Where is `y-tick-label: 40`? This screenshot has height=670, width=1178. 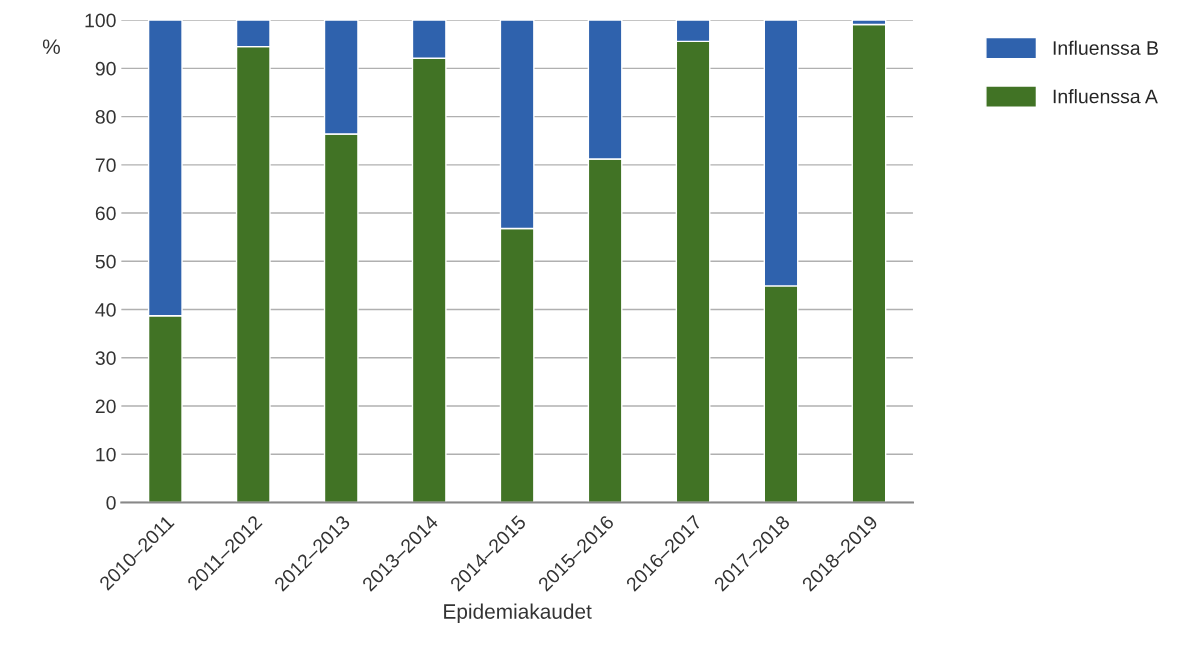
y-tick-label: 40 is located at coordinates (105, 310).